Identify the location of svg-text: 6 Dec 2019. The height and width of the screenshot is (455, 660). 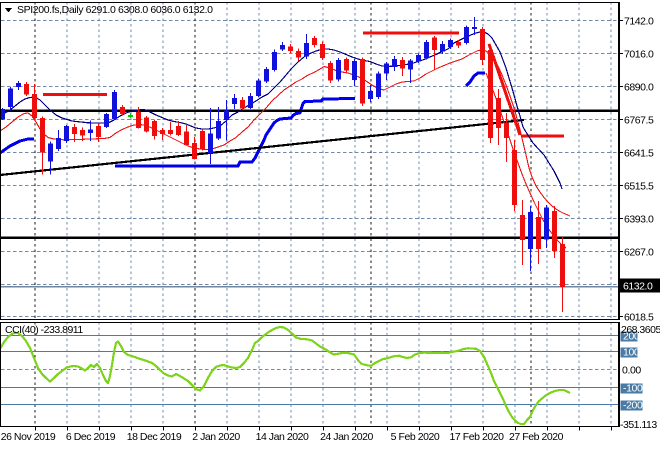
(91, 437).